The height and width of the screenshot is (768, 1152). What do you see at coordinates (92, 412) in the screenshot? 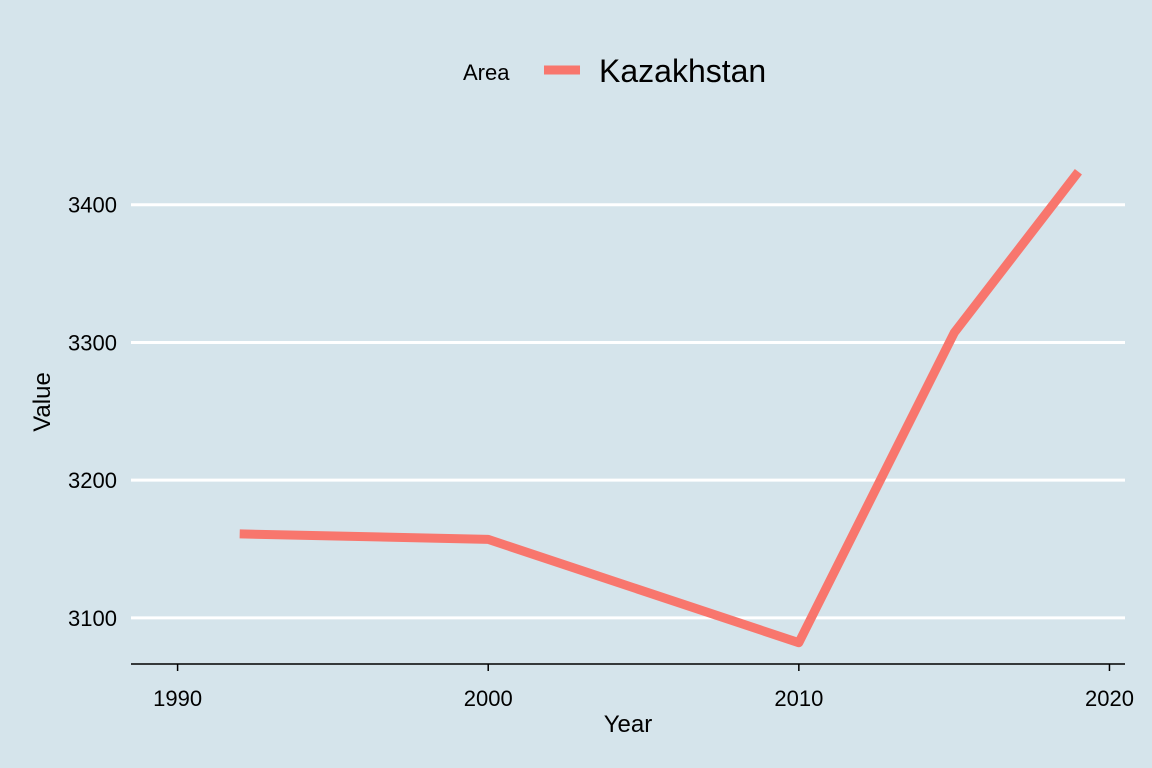
I see `y-axis: 3100 3200 3300 3400` at bounding box center [92, 412].